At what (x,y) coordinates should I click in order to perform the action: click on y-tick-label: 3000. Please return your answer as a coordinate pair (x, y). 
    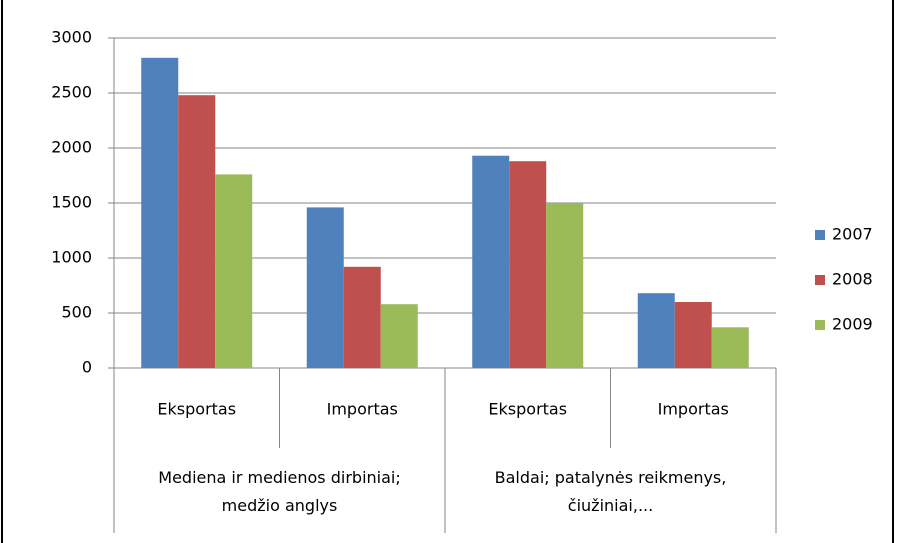
    Looking at the image, I should click on (71, 37).